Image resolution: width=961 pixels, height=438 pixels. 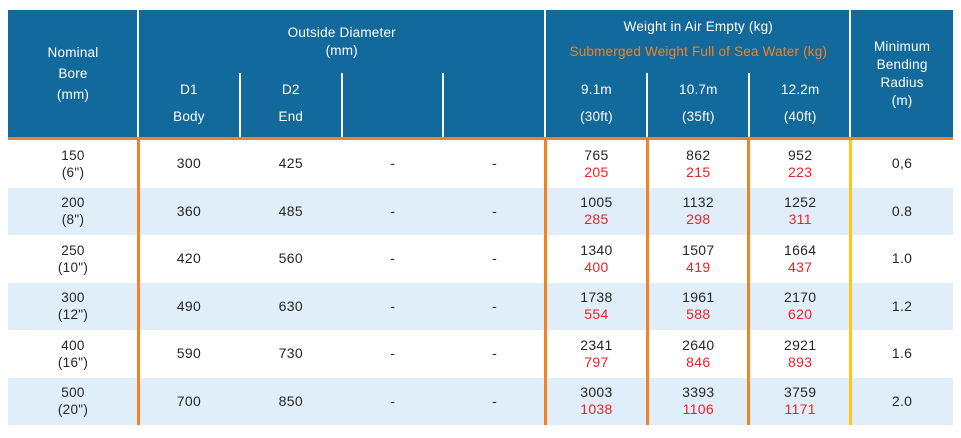 What do you see at coordinates (189, 258) in the screenshot?
I see `cell-value: 420` at bounding box center [189, 258].